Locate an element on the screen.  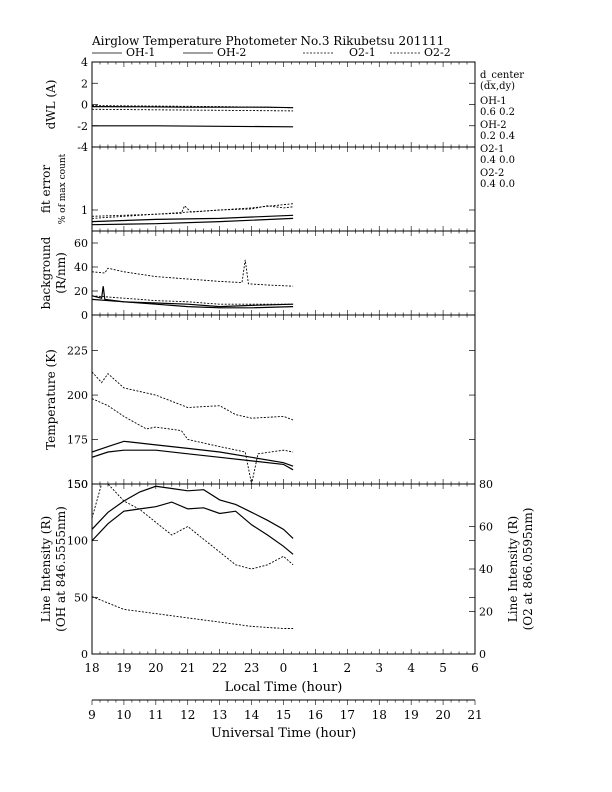
legend-label-o2-2: O2-2 is located at coordinates (437, 52).